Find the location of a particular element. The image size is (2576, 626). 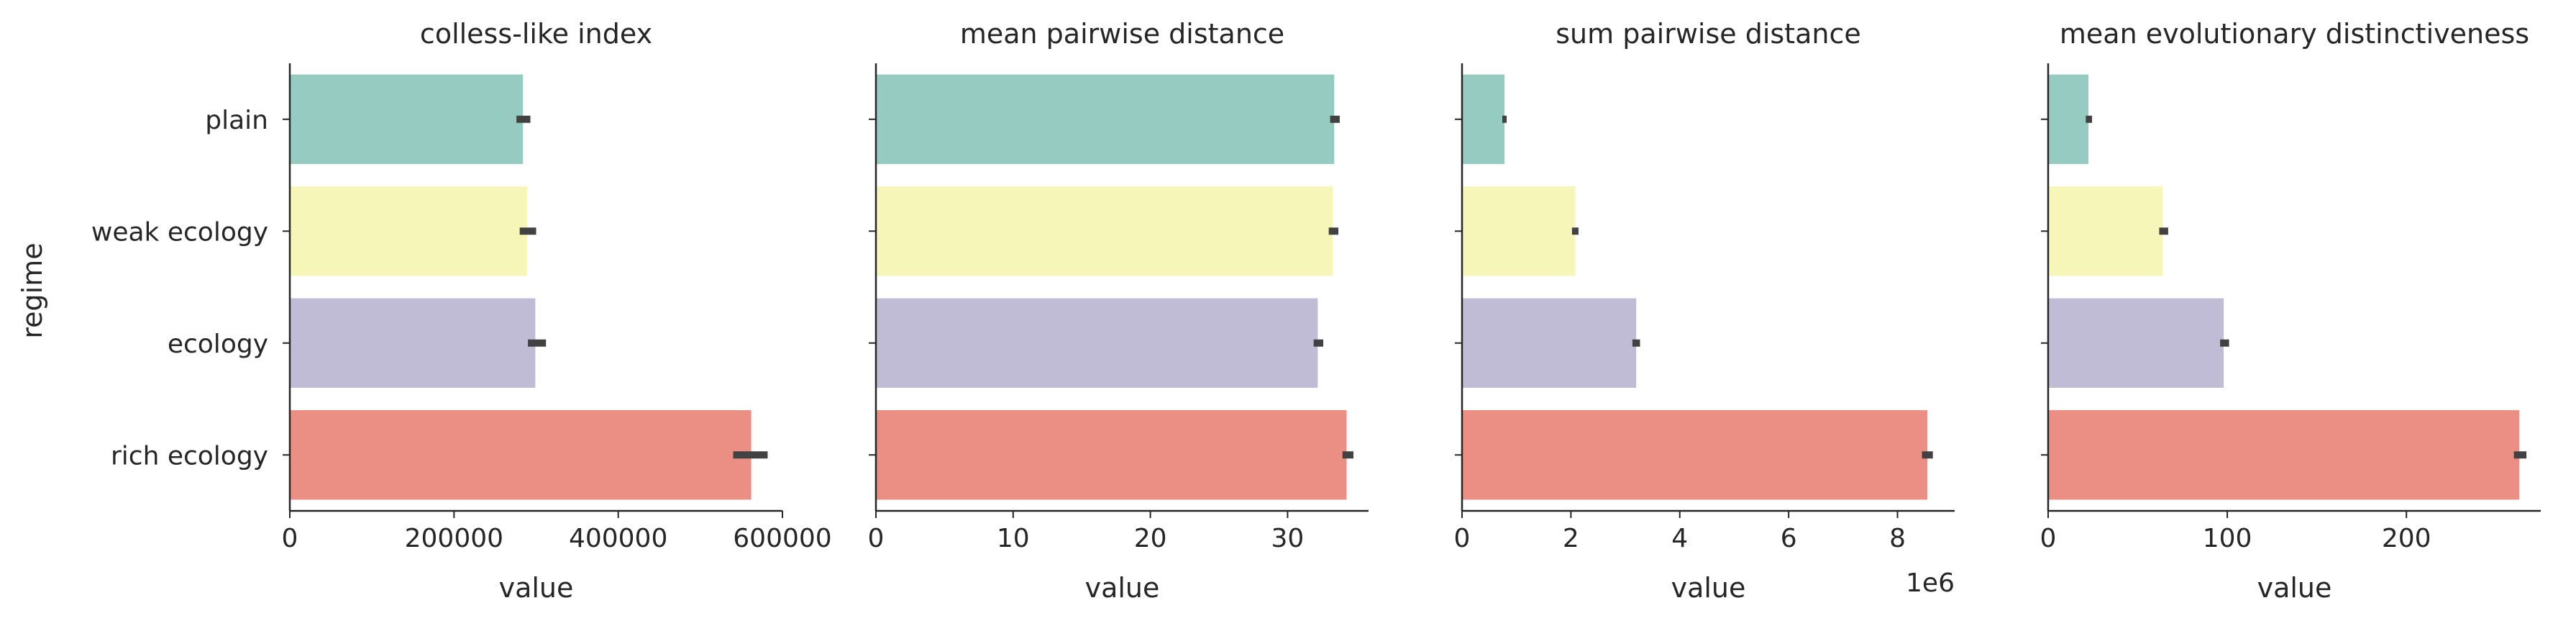

x-tick-label: 2 is located at coordinates (1571, 538).